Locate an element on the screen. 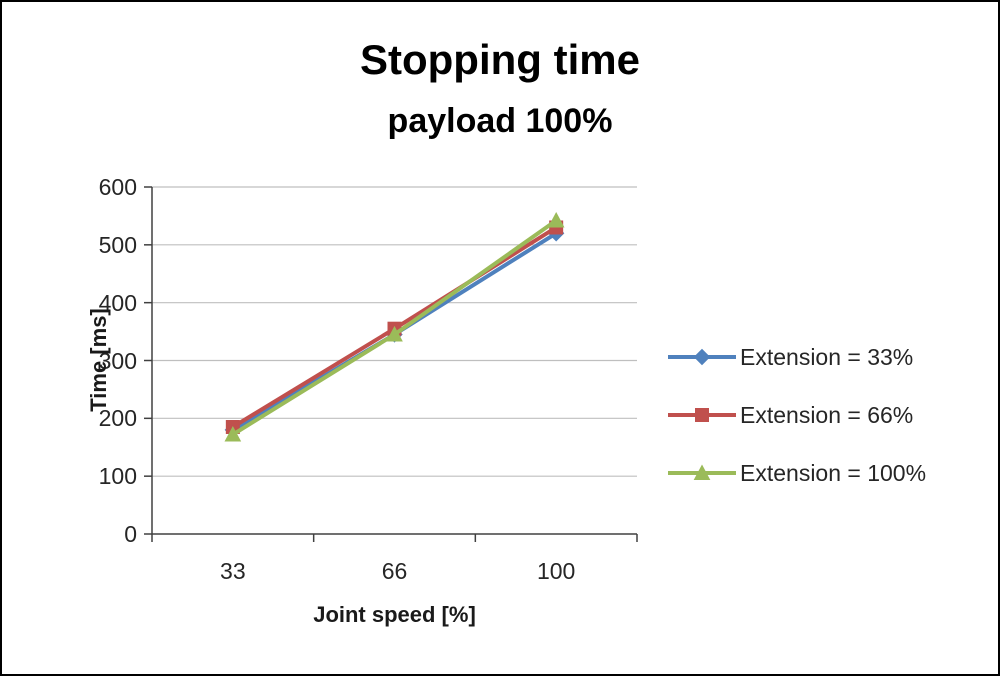 The width and height of the screenshot is (1000, 676). chart-title: Stopping time is located at coordinates (500, 59).